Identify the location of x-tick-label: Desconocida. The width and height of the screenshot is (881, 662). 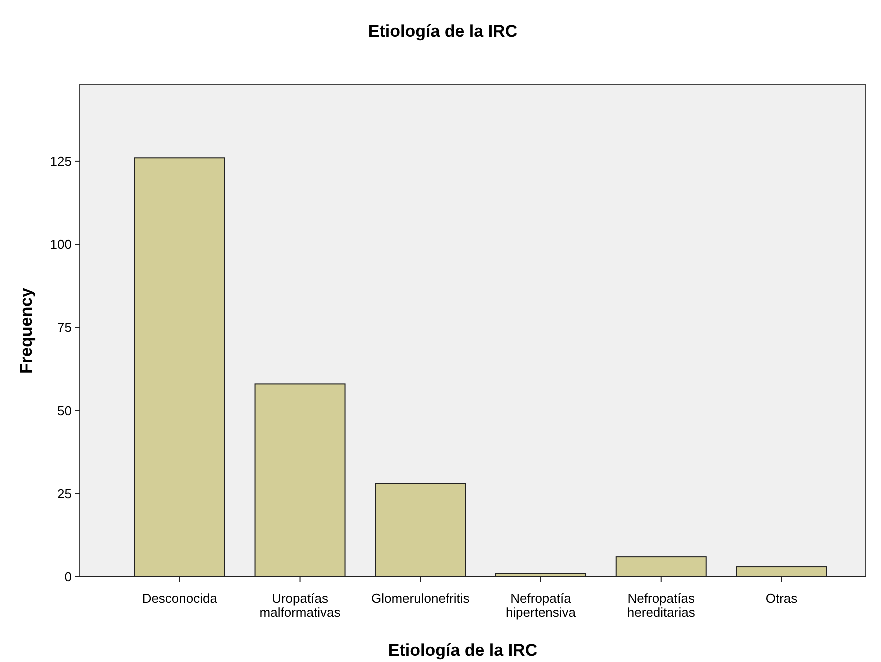
(180, 598).